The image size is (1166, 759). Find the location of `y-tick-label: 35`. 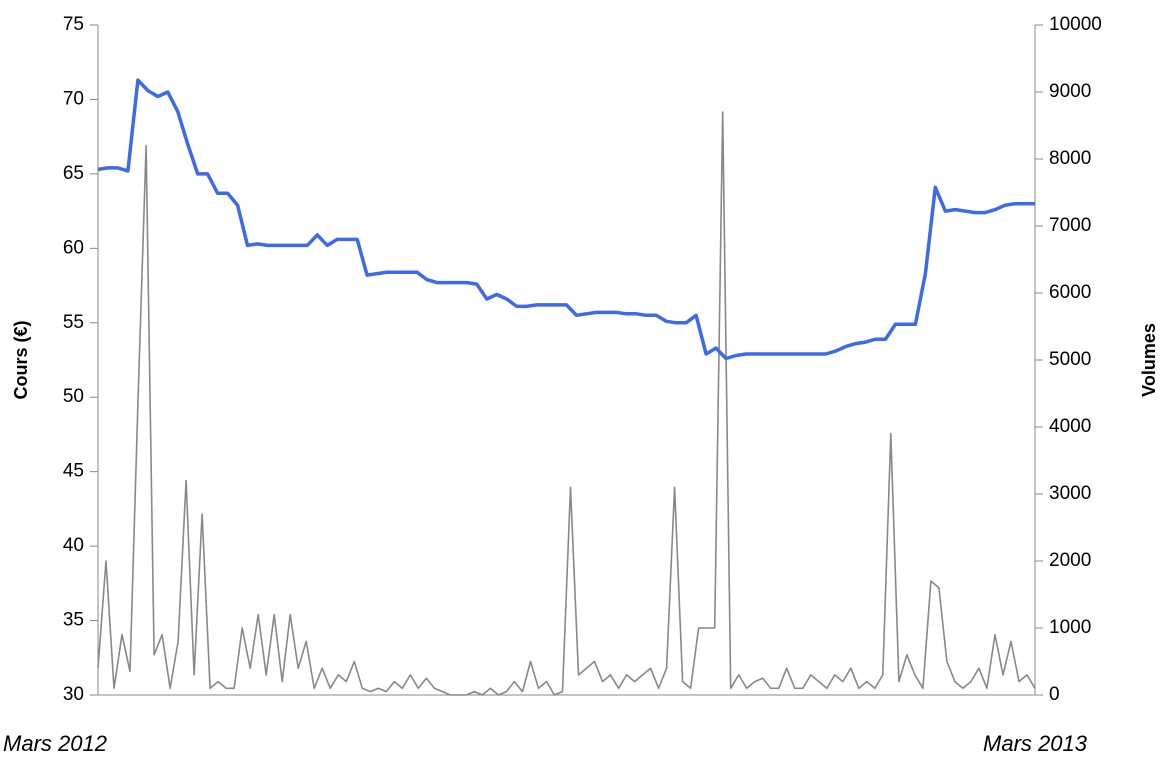

y-tick-label: 35 is located at coordinates (73, 620).